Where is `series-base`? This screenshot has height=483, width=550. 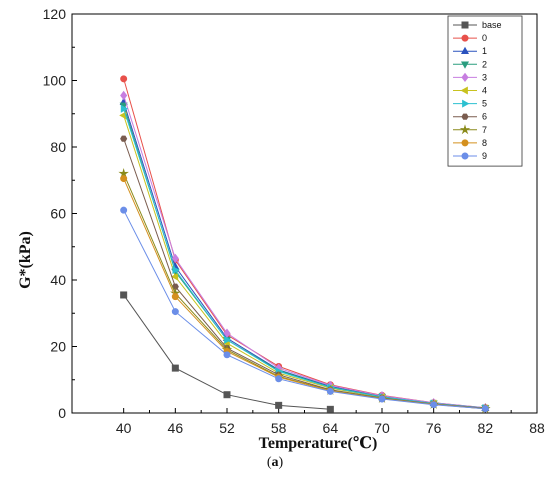
series-base is located at coordinates (227, 352).